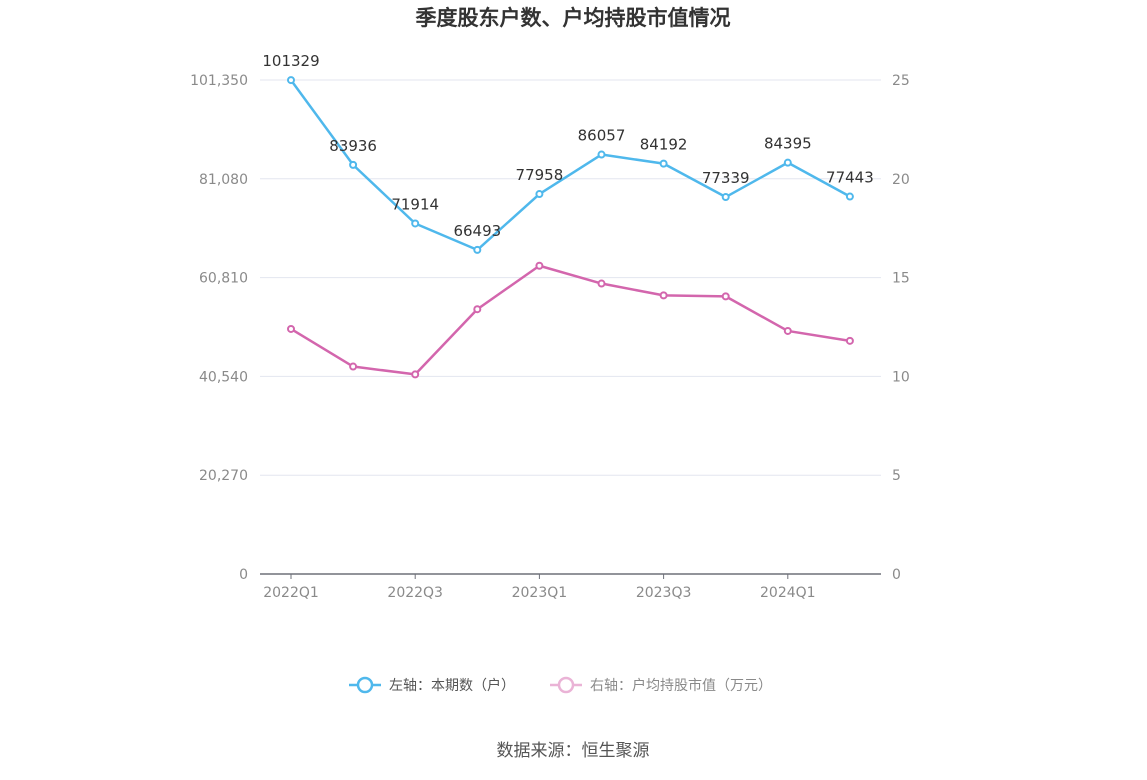  I want to click on x-tick-label: 2022Q3, so click(415, 593).